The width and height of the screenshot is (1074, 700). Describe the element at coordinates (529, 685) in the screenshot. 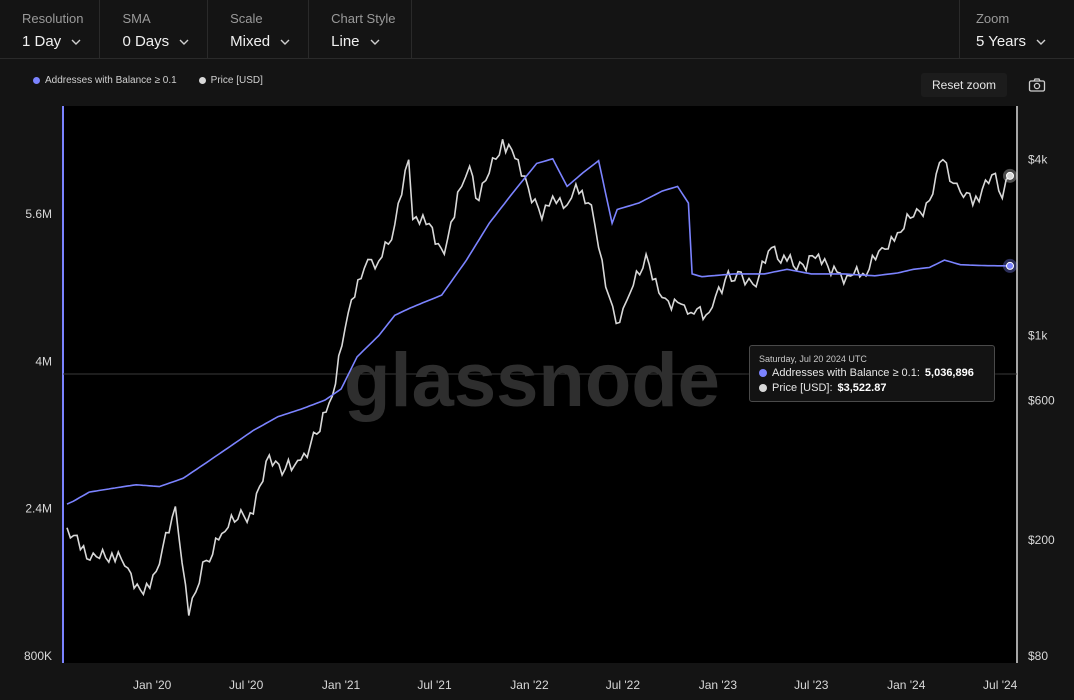

I see `x-axis-tick-label: Jan '22` at that location.